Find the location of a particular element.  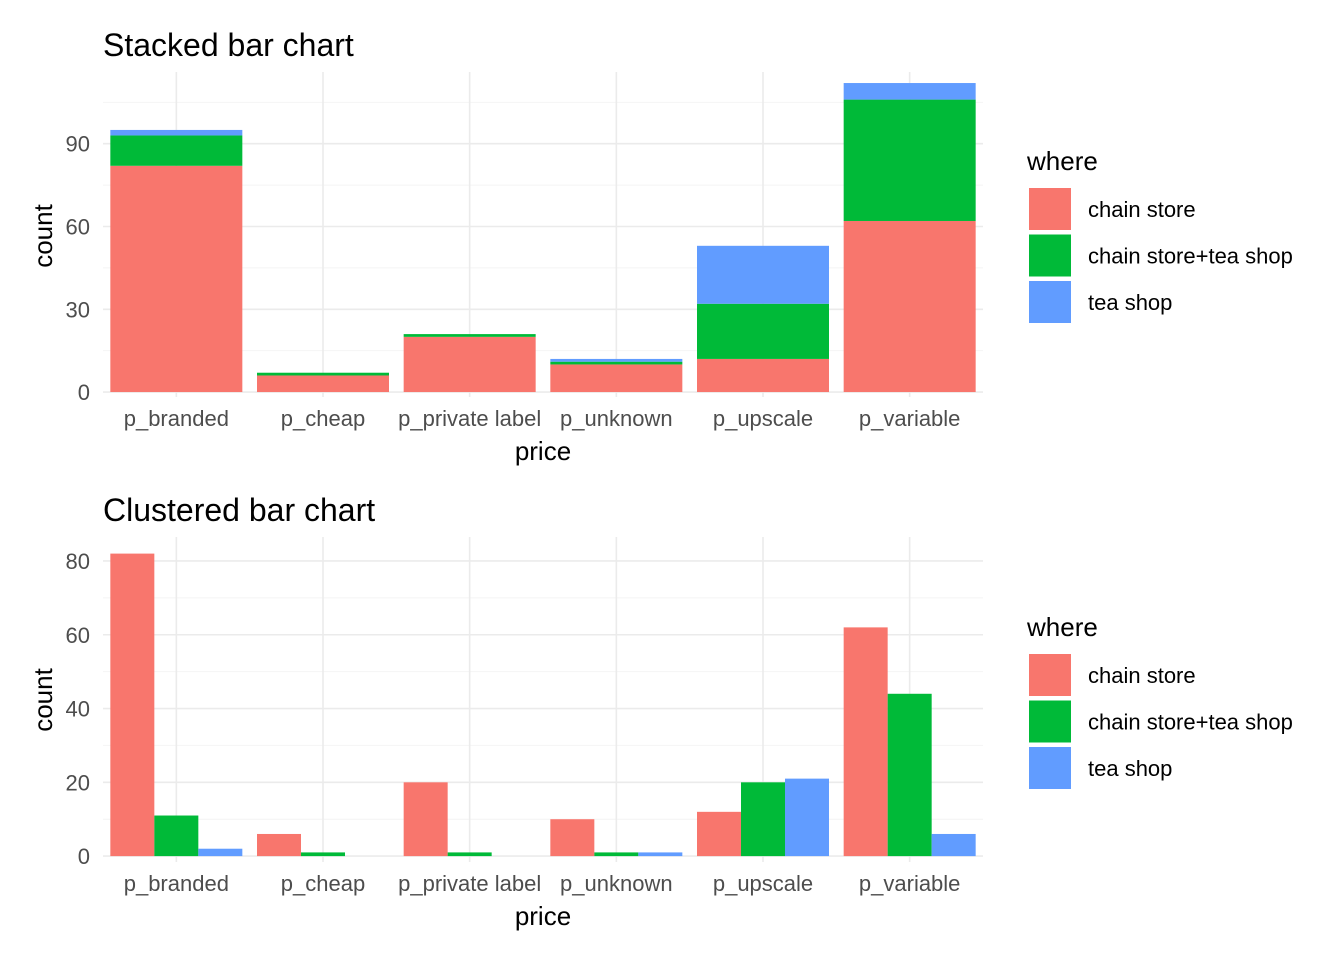

chart-title: Stacked bar chart is located at coordinates (228, 45).